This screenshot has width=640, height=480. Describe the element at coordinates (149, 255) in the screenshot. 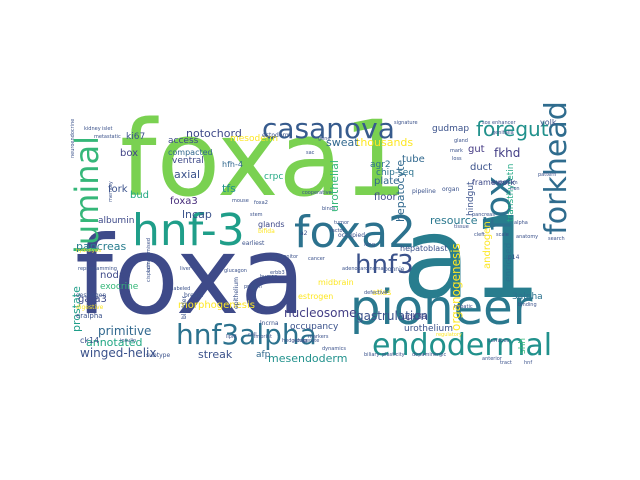

I see `word-compromised: compromised` at that location.